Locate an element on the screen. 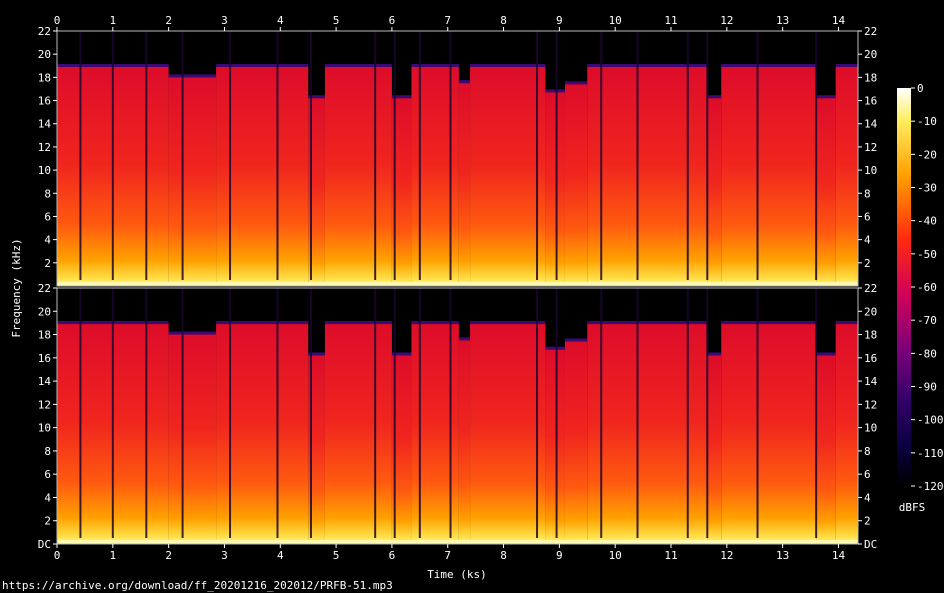 The height and width of the screenshot is (593, 944). x-tick-label-bottom: 0 is located at coordinates (57, 555).